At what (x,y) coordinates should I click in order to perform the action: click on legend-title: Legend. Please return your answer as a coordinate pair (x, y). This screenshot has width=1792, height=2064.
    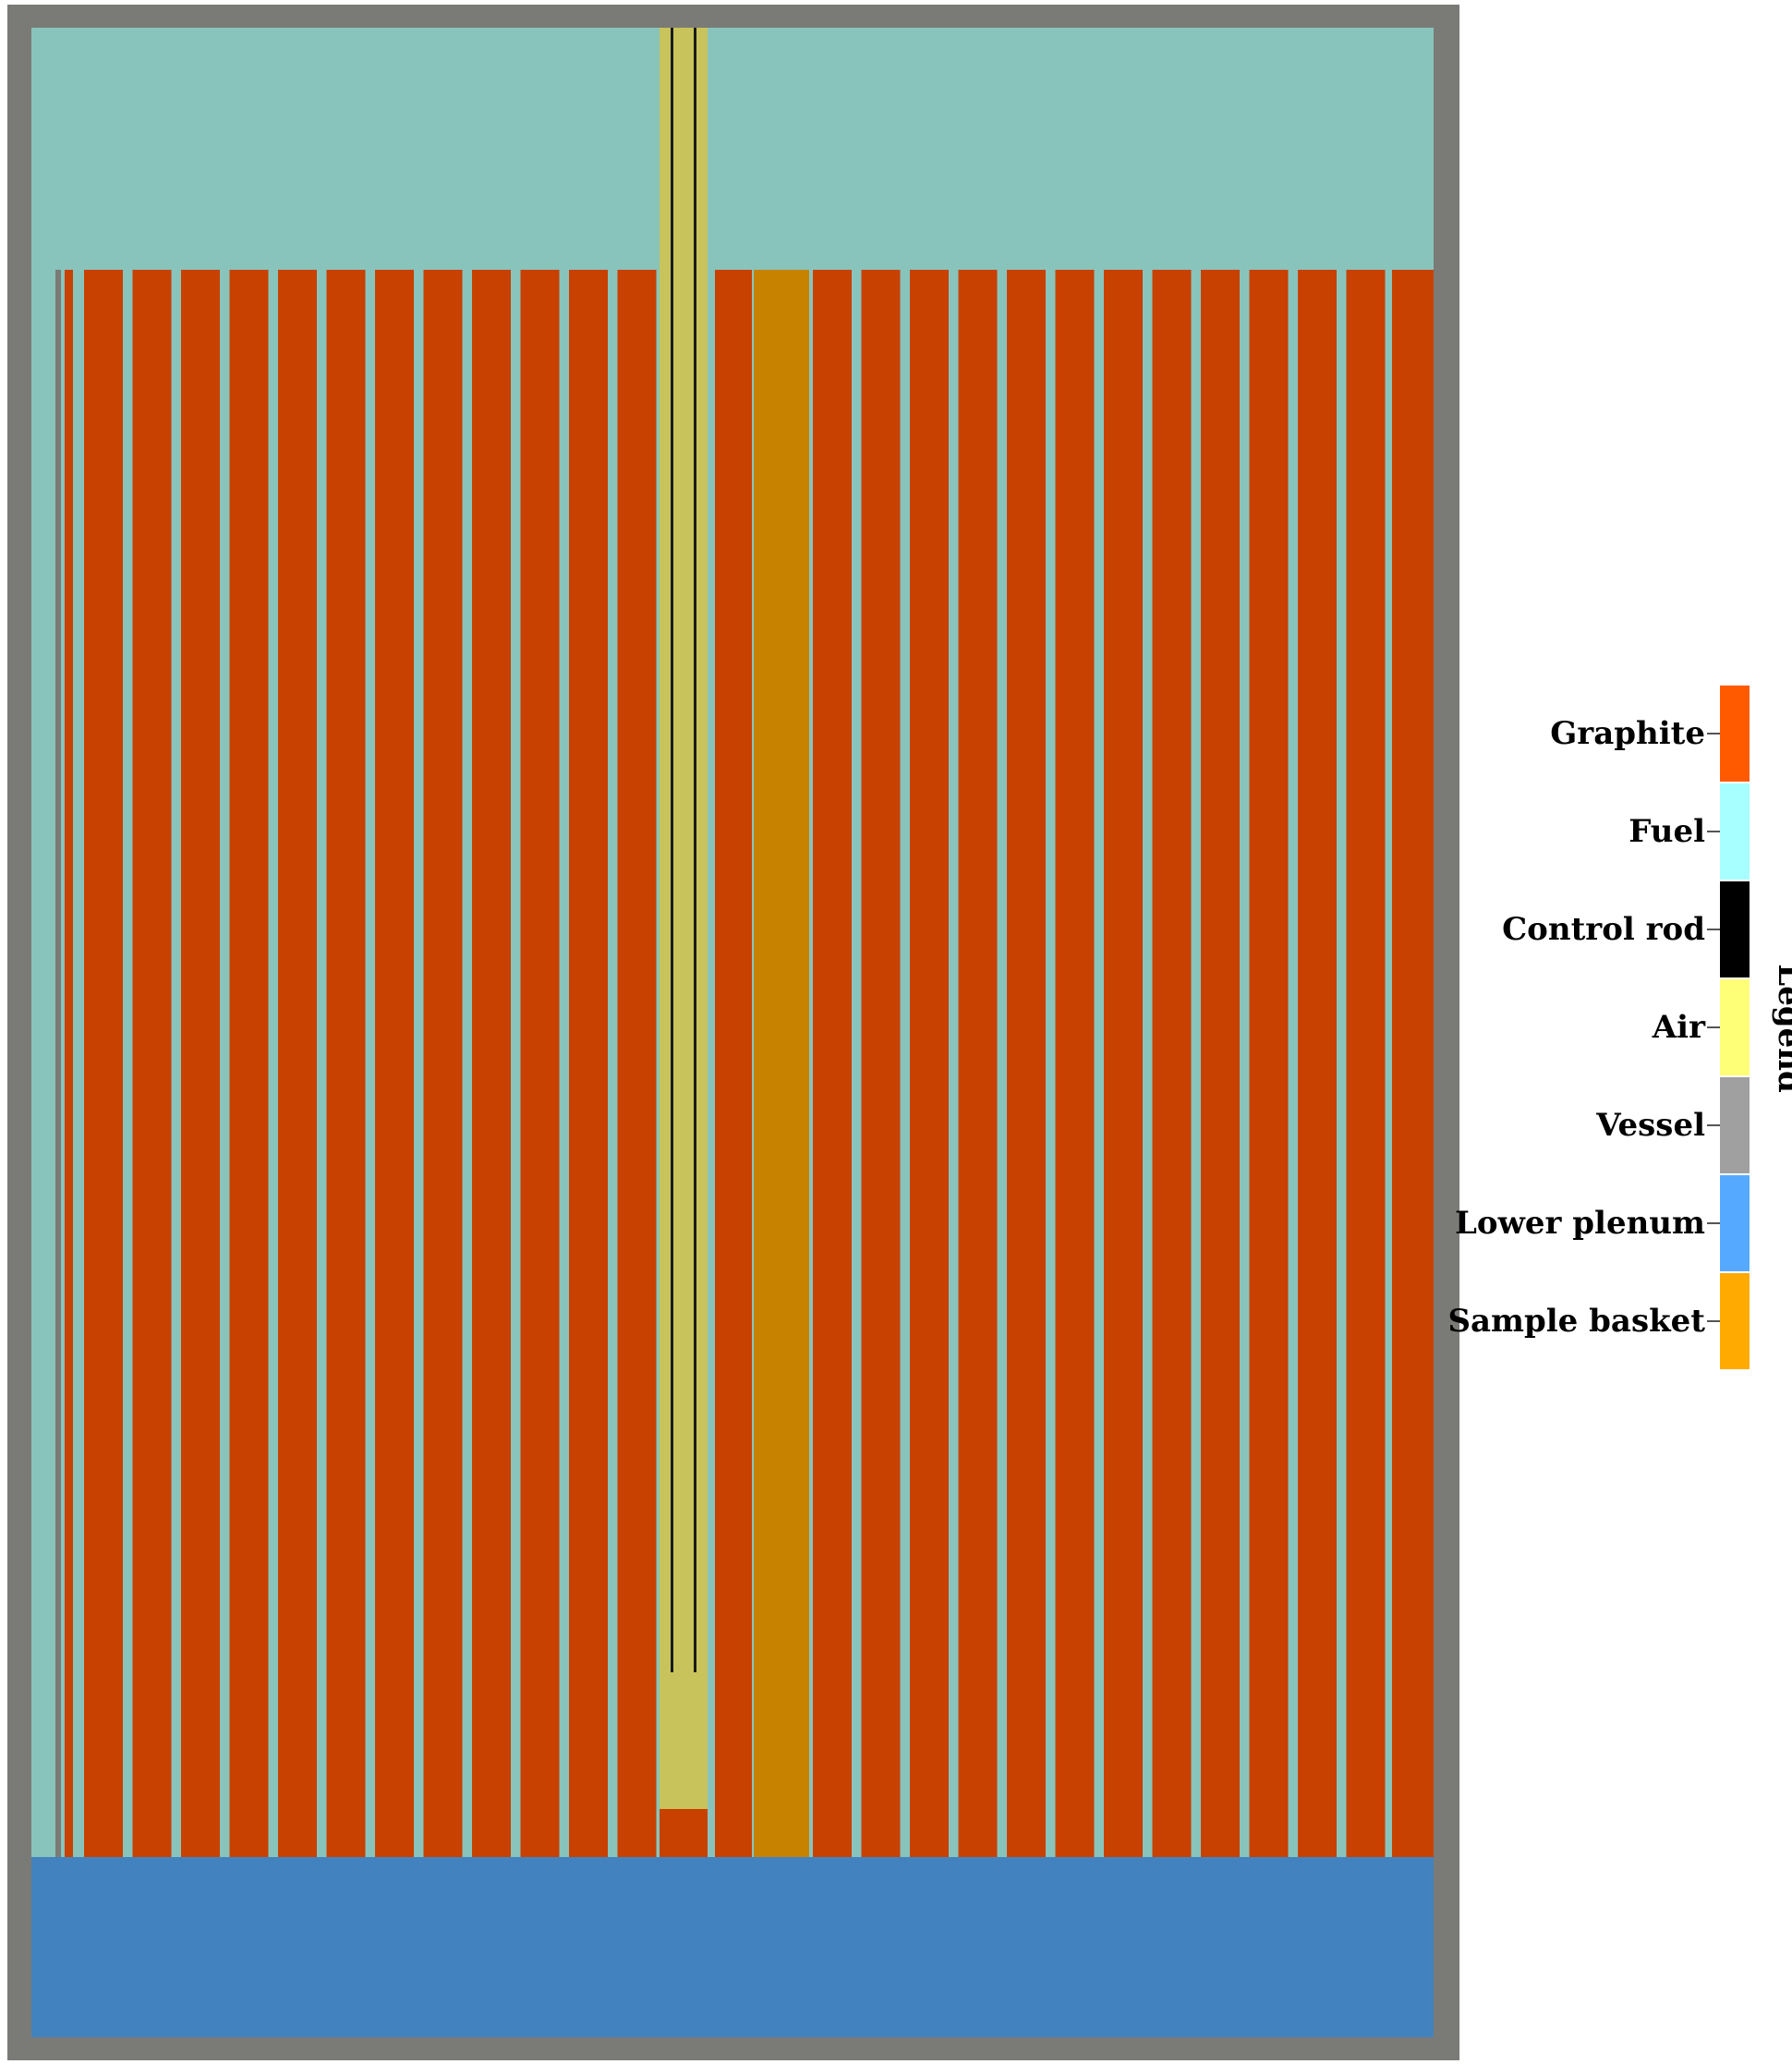
    Looking at the image, I should click on (1782, 1028).